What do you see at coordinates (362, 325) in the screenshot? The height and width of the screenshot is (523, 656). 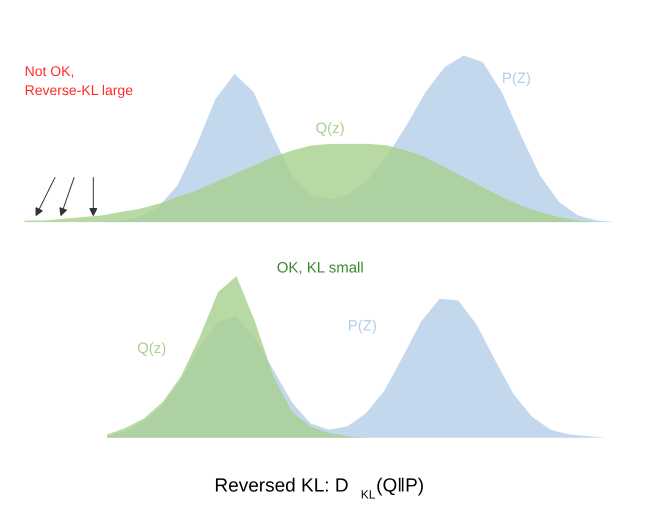 I see `text: P(Z)` at bounding box center [362, 325].